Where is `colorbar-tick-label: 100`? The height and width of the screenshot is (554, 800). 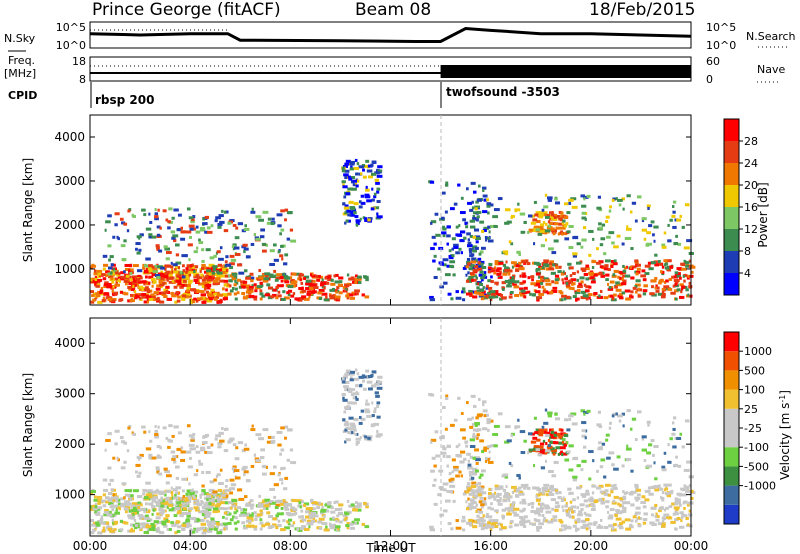 colorbar-tick-label: 100 is located at coordinates (754, 390).